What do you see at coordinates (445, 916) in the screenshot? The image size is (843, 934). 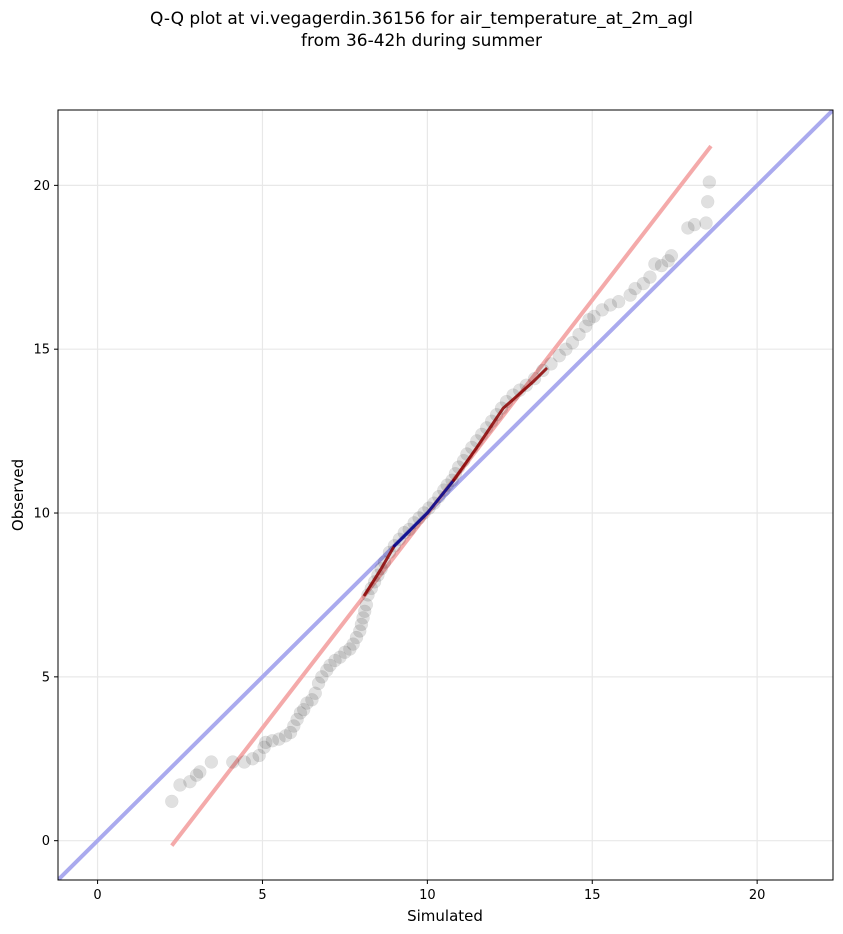 I see `x-axis-label: Simulated` at bounding box center [445, 916].